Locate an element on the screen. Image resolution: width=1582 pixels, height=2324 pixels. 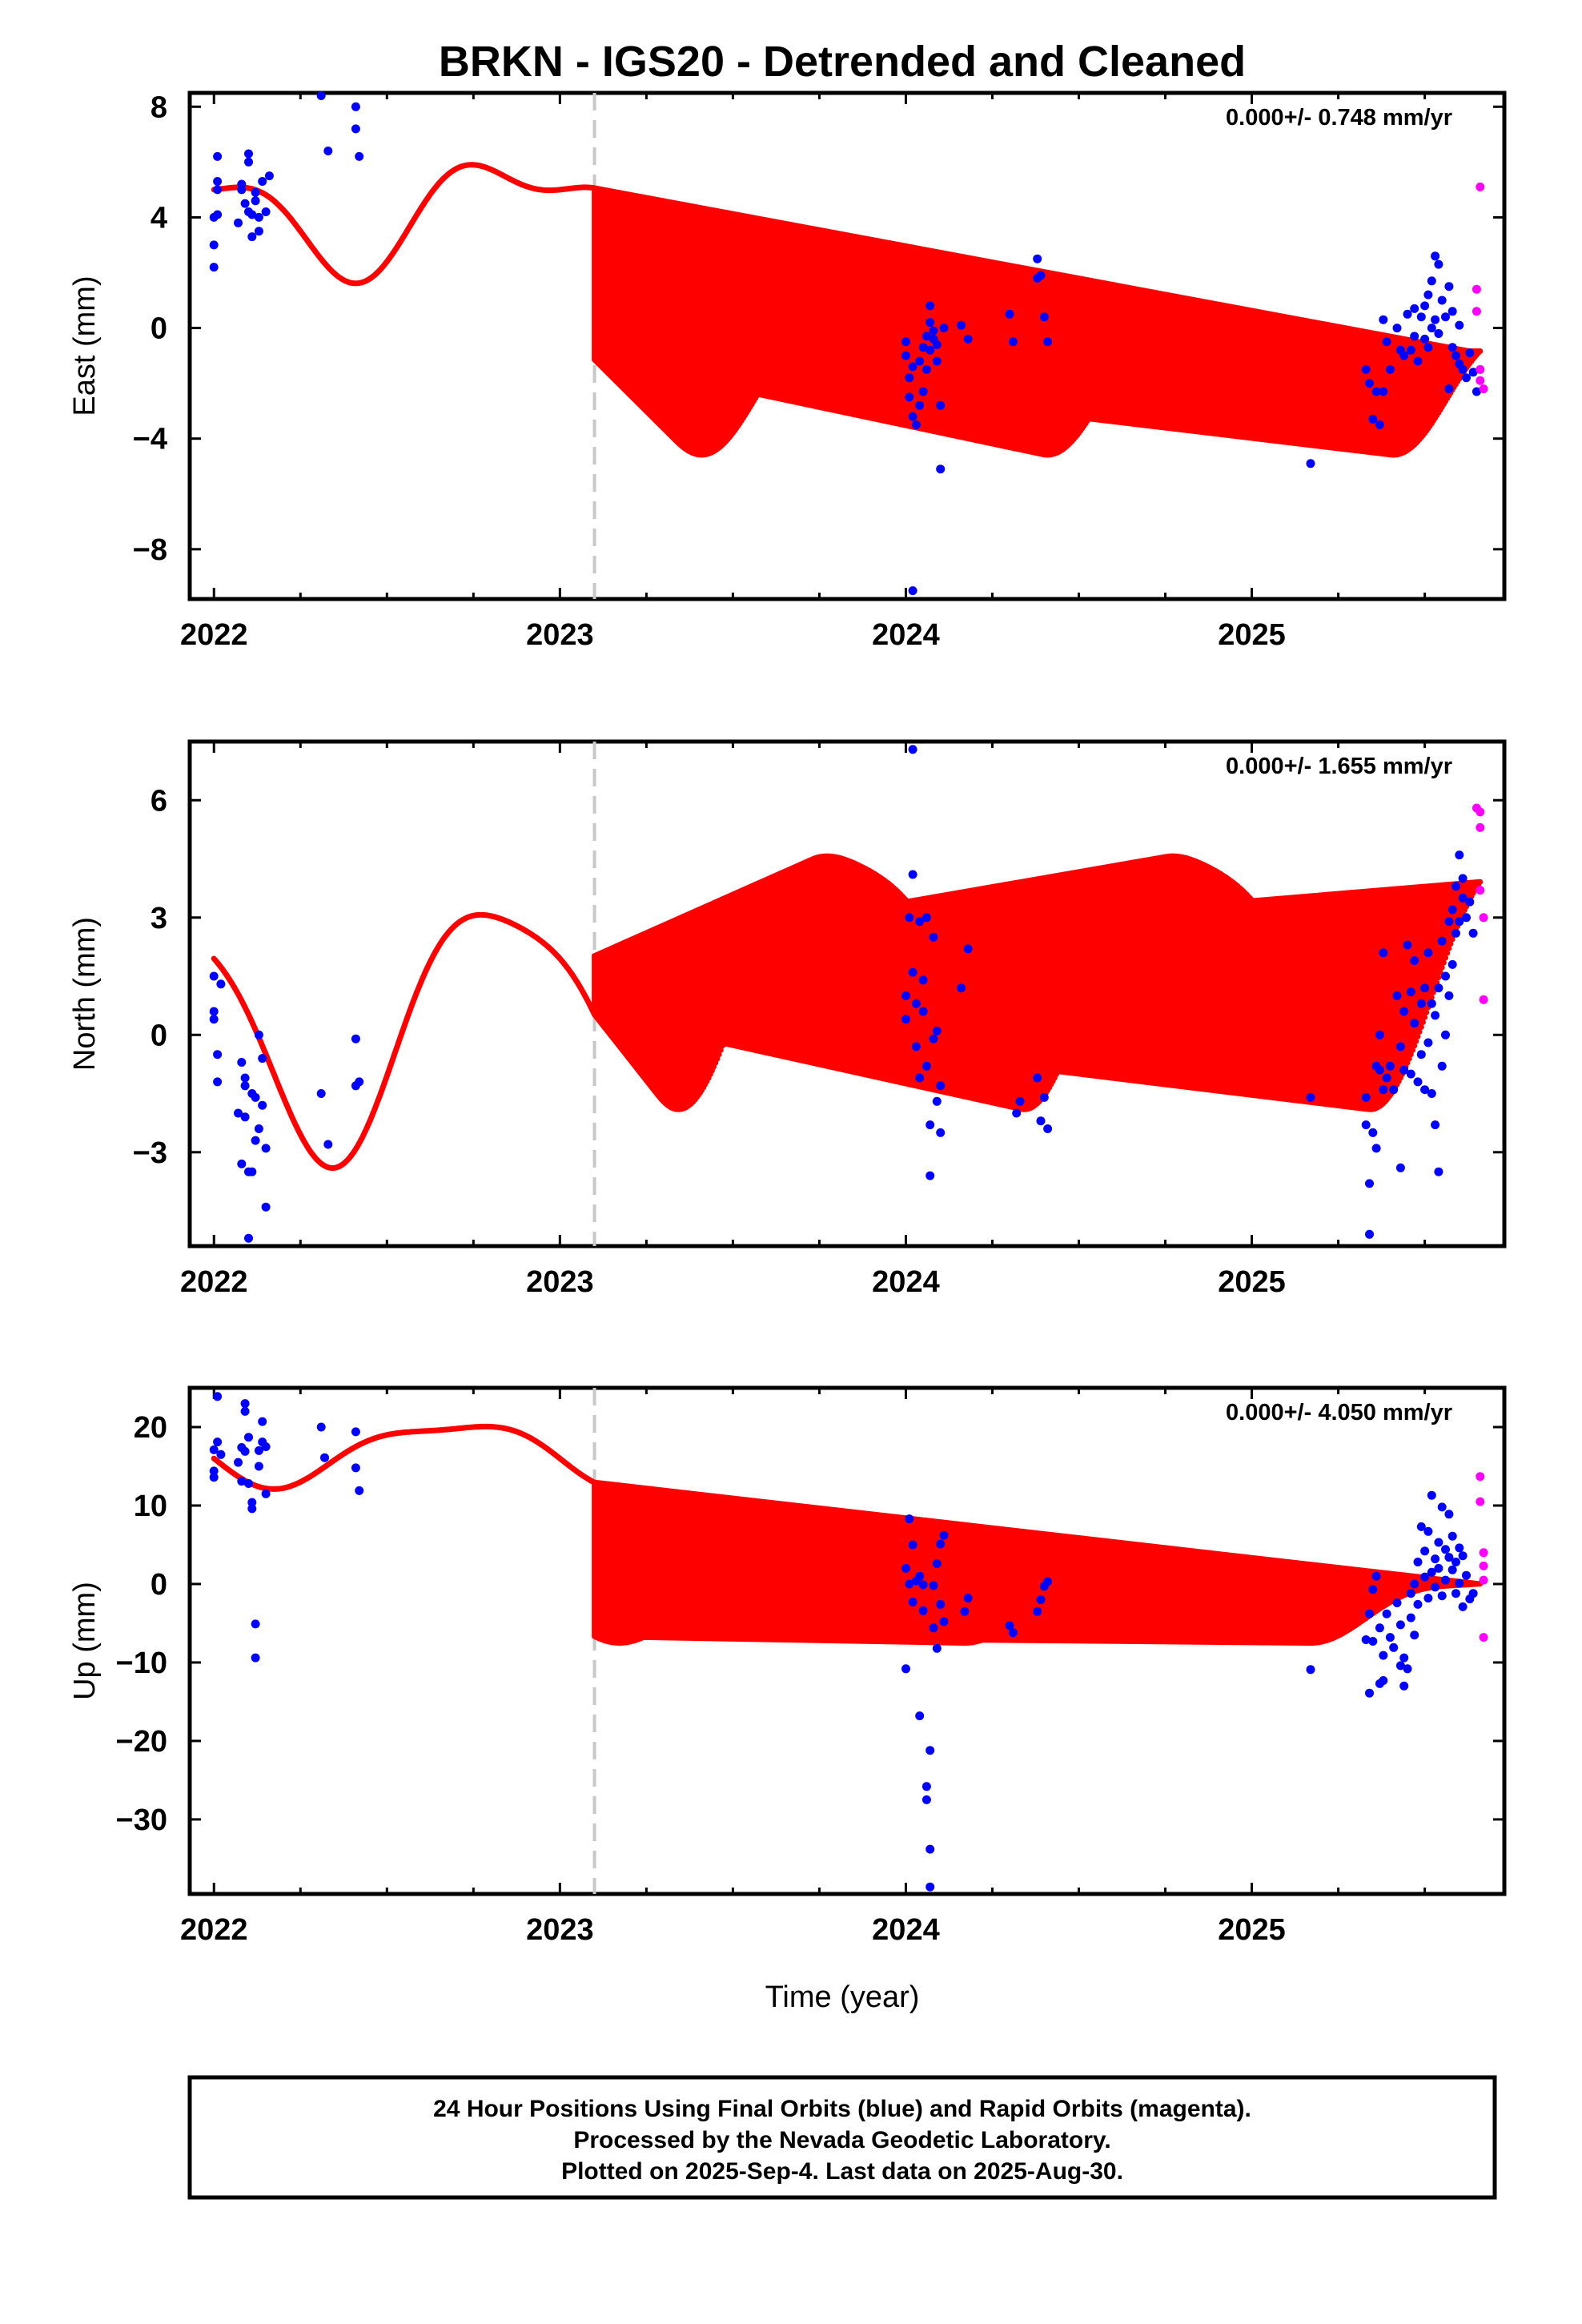
north-y-axis-label: North (mm) is located at coordinates (85, 994).